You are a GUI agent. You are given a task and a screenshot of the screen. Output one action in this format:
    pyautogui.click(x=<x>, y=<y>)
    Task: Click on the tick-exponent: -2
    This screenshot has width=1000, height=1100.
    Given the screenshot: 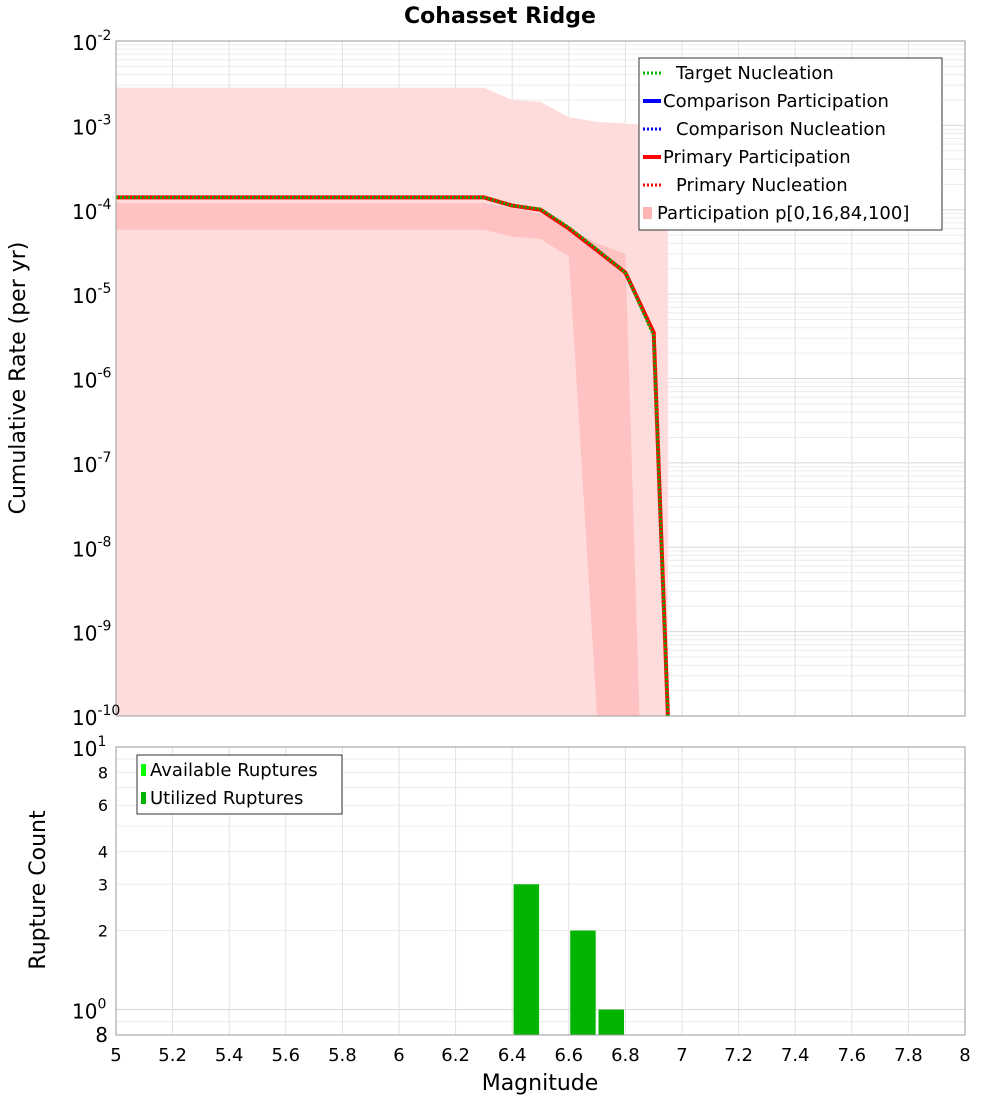 What is the action you would take?
    pyautogui.click(x=104, y=36)
    